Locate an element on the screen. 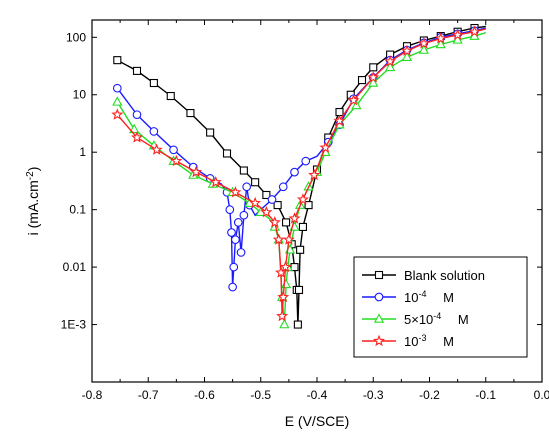  y-tick-label: 10 is located at coordinates (80, 95).